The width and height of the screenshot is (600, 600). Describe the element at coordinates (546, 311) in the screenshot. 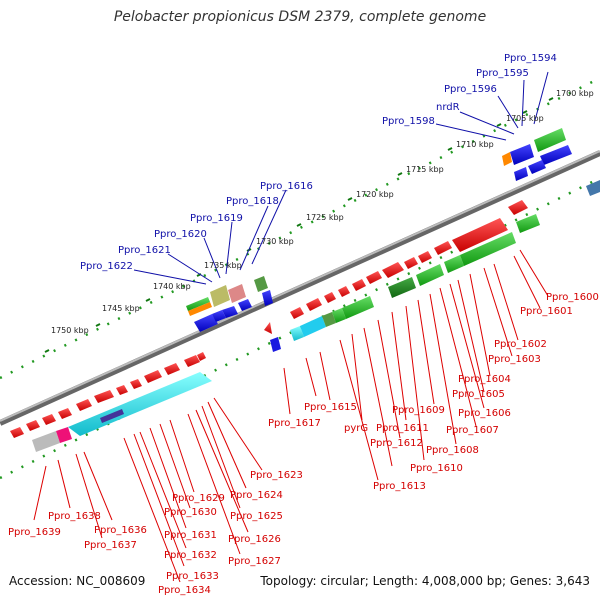

I see `gene-label: Ppro_1601` at that location.